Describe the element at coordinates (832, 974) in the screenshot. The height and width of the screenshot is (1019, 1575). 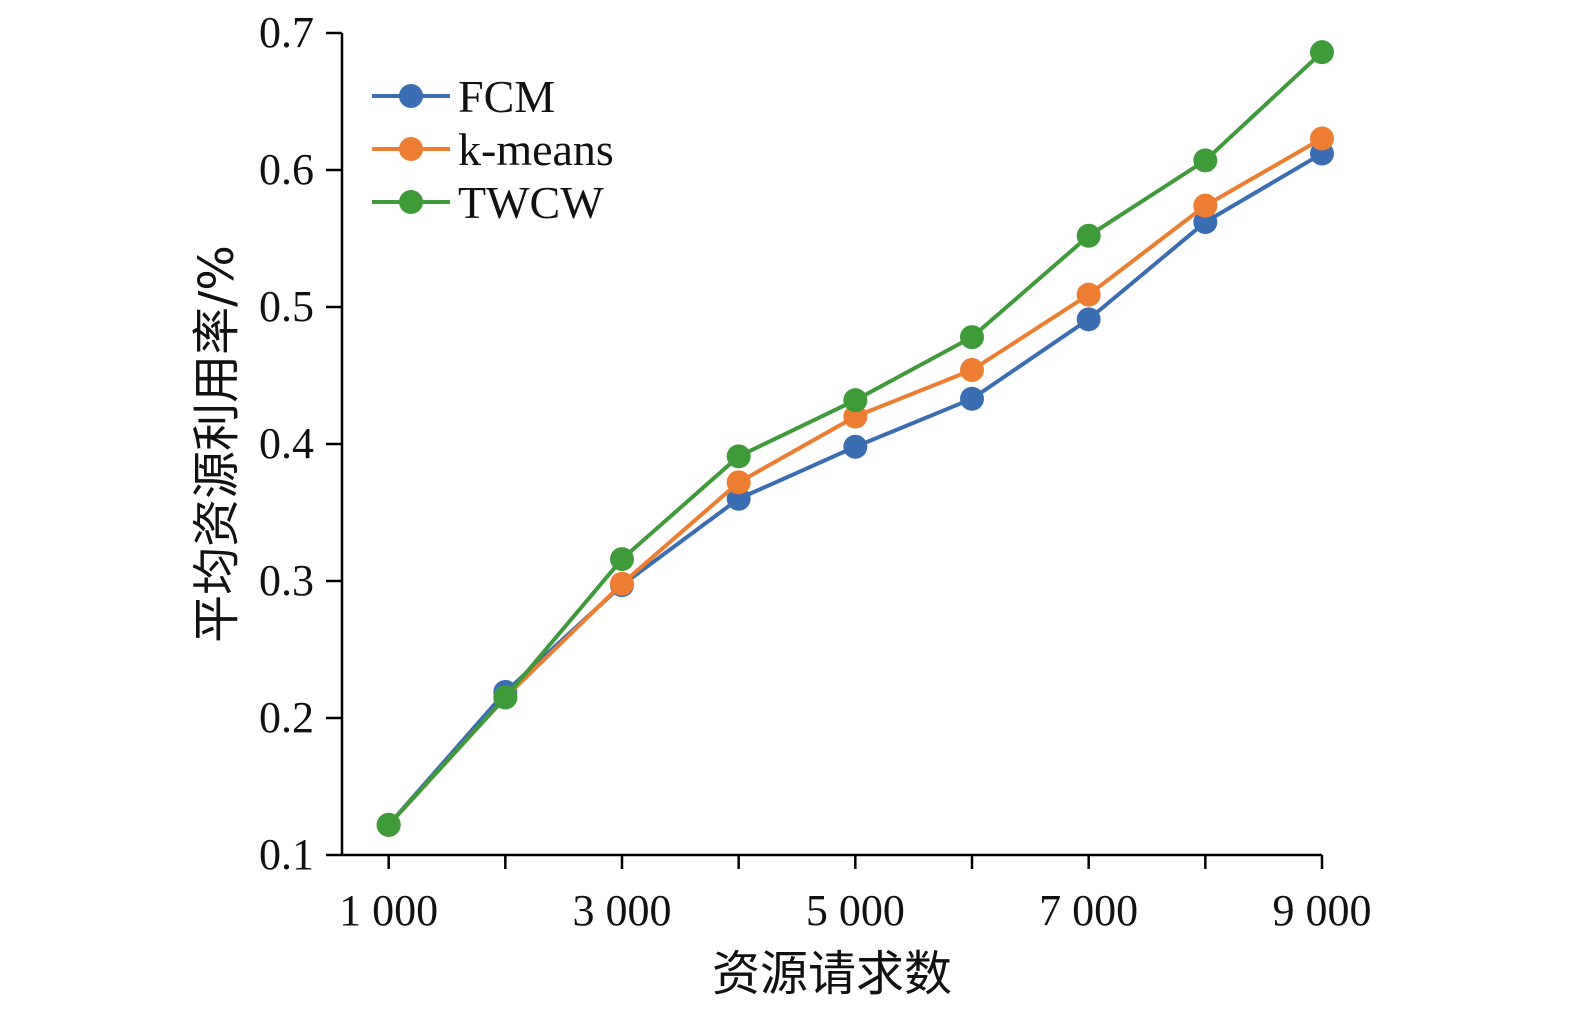
I see `x-axis-title: 资源请求数` at that location.